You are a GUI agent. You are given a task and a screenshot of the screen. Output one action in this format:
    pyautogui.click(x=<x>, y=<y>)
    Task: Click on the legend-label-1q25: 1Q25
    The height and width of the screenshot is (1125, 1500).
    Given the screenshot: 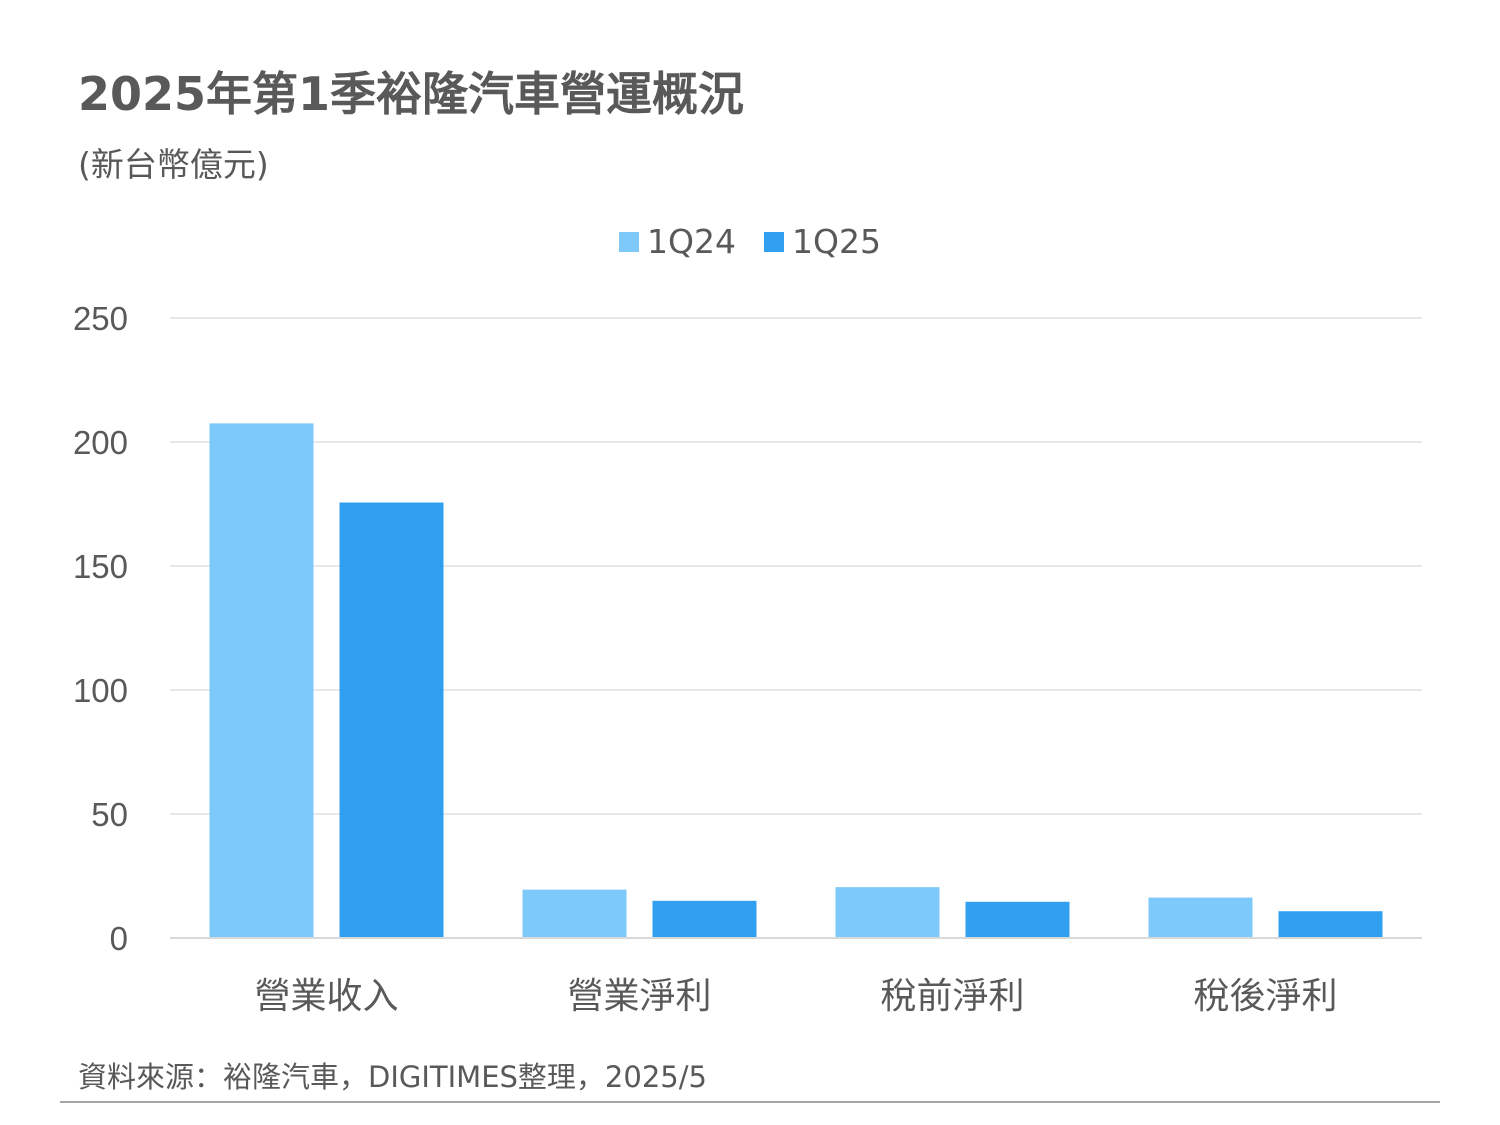 What is the action you would take?
    pyautogui.click(x=836, y=241)
    